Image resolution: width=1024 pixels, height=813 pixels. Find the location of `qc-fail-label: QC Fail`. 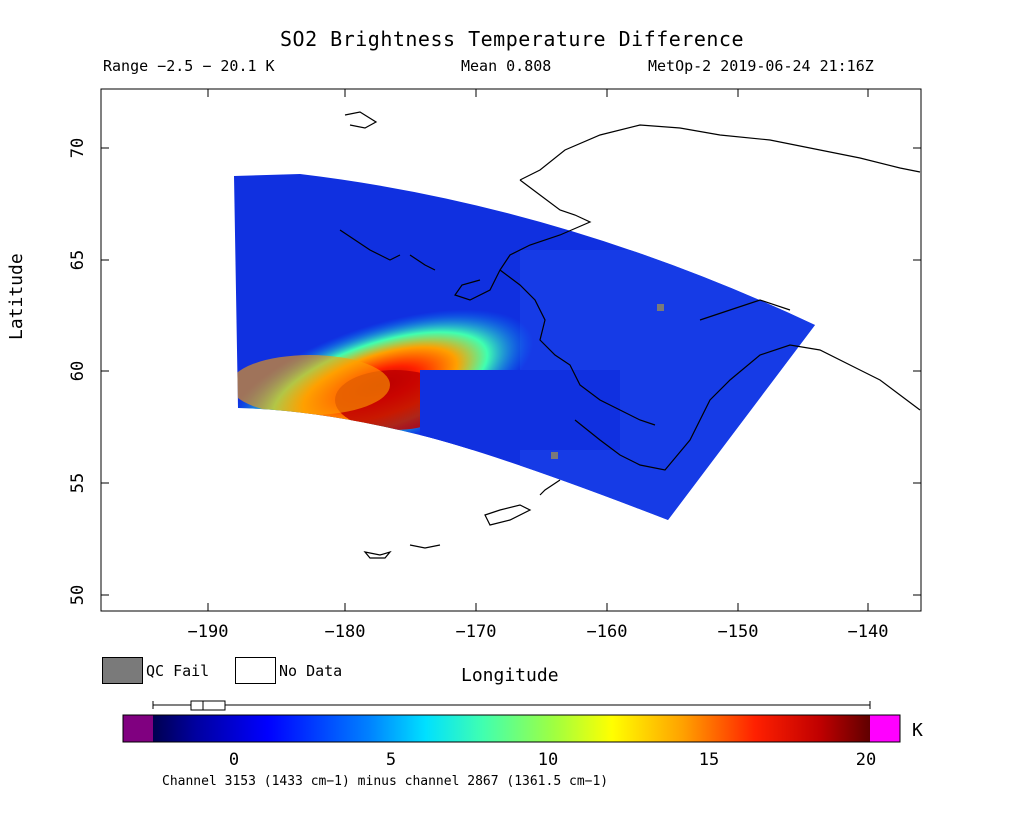

qc-fail-label: QC Fail is located at coordinates (178, 671).